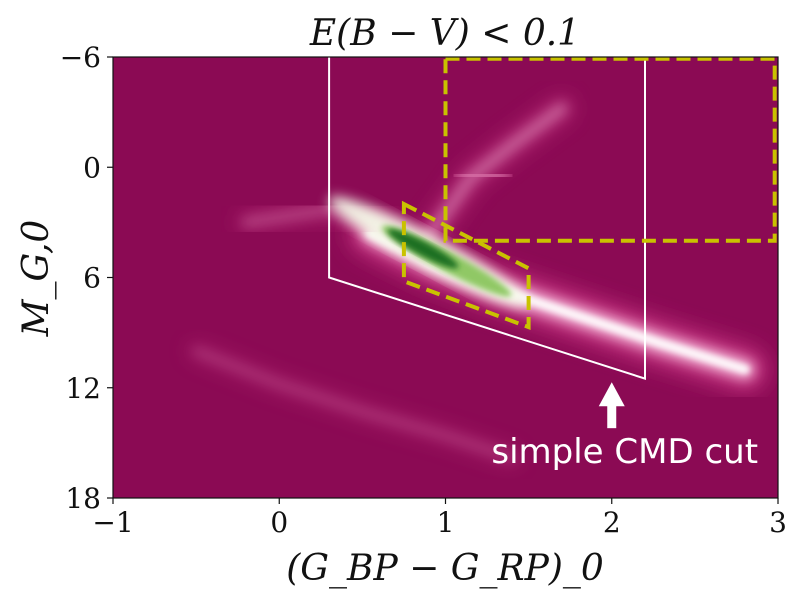  Describe the element at coordinates (80, 57) in the screenshot. I see `y-tick-label: −6` at that location.